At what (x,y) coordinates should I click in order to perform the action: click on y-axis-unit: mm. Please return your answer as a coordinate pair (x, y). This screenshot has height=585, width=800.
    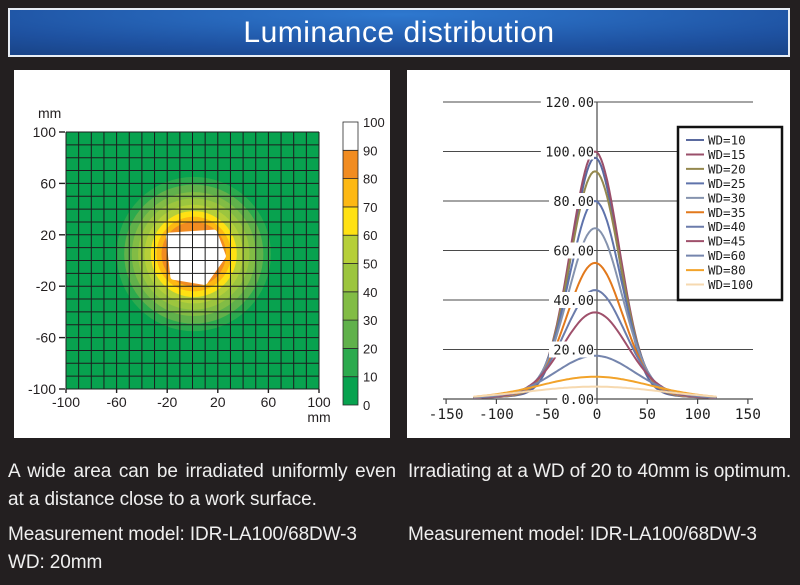
    Looking at the image, I should click on (49, 113).